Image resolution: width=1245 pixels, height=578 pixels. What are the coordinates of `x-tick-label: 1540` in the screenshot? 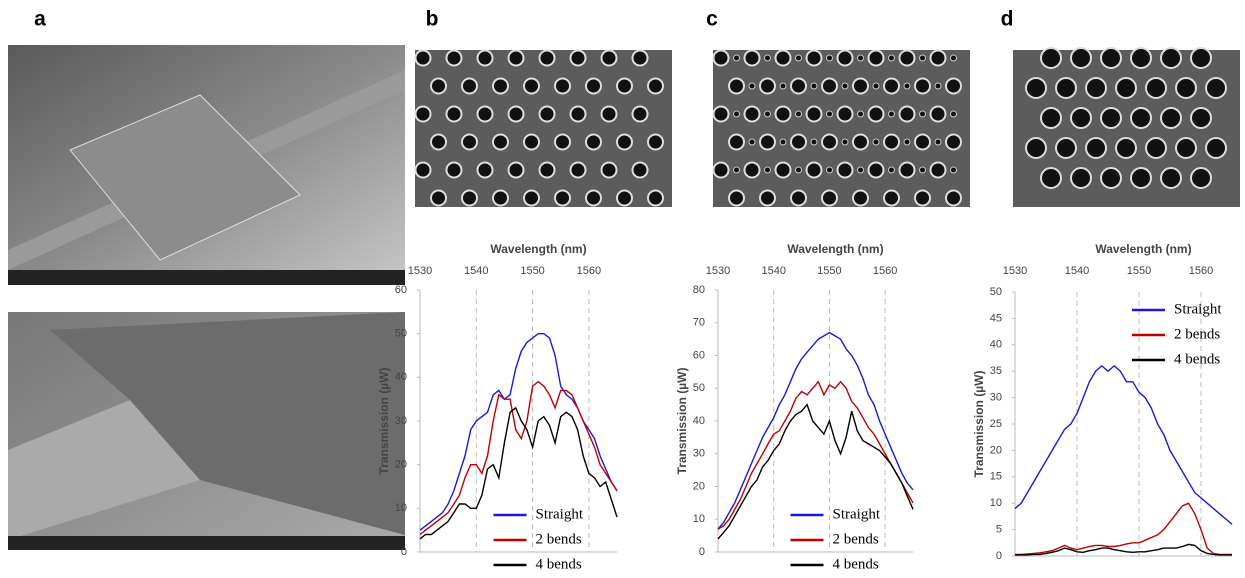 It's located at (773, 271).